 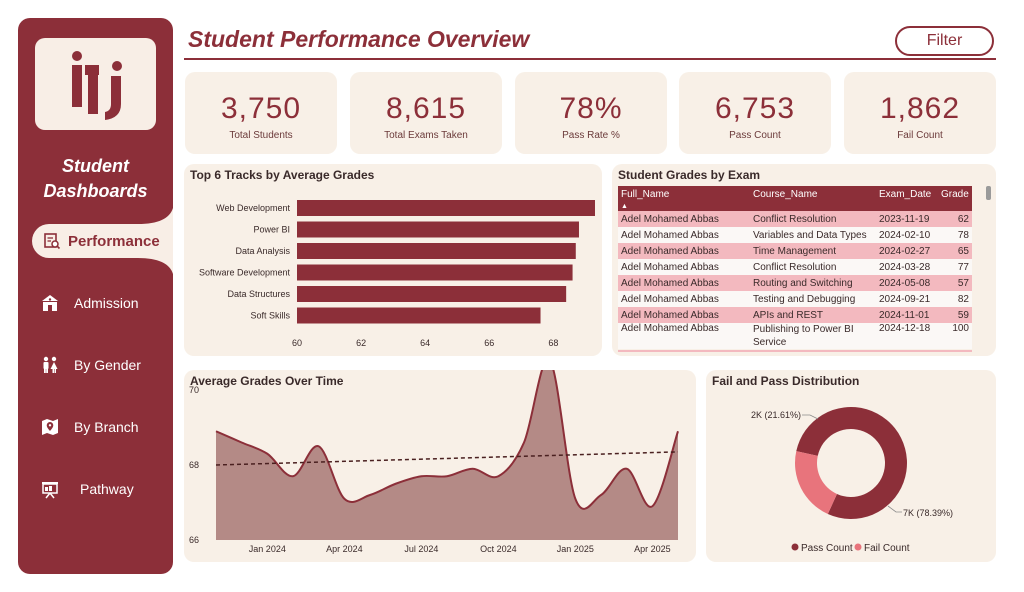 What do you see at coordinates (261, 108) in the screenshot?
I see `kpi-value: 3,750` at bounding box center [261, 108].